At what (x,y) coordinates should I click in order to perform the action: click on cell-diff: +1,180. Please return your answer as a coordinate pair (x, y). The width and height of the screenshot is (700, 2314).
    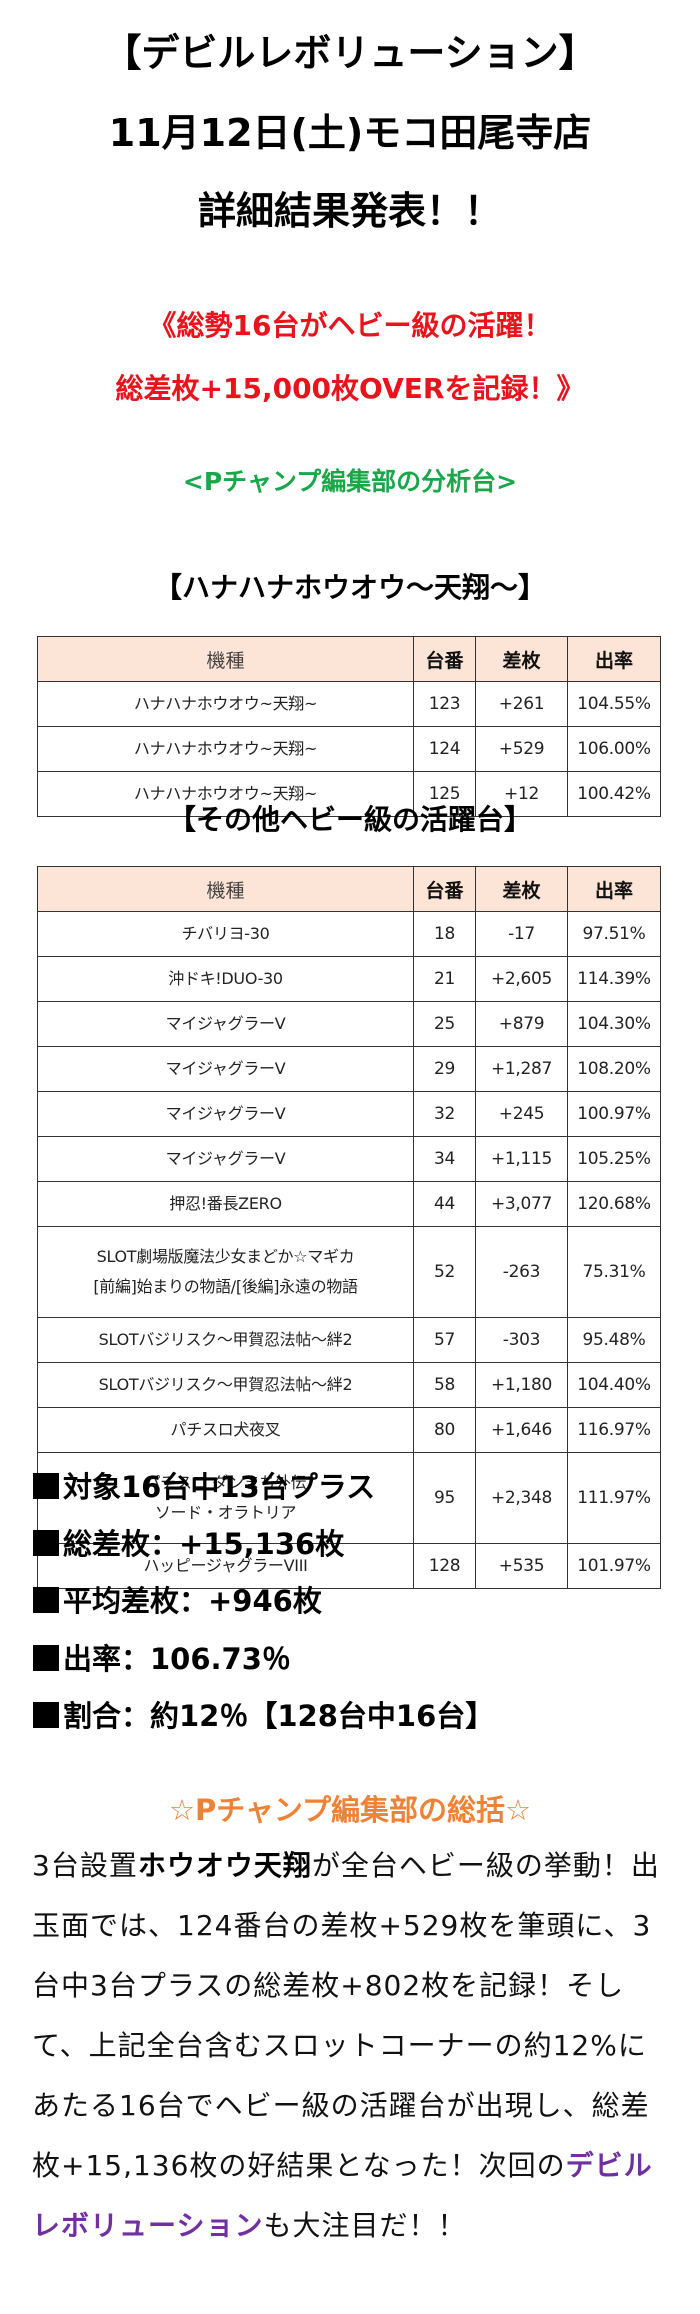
    Looking at the image, I should click on (521, 1385).